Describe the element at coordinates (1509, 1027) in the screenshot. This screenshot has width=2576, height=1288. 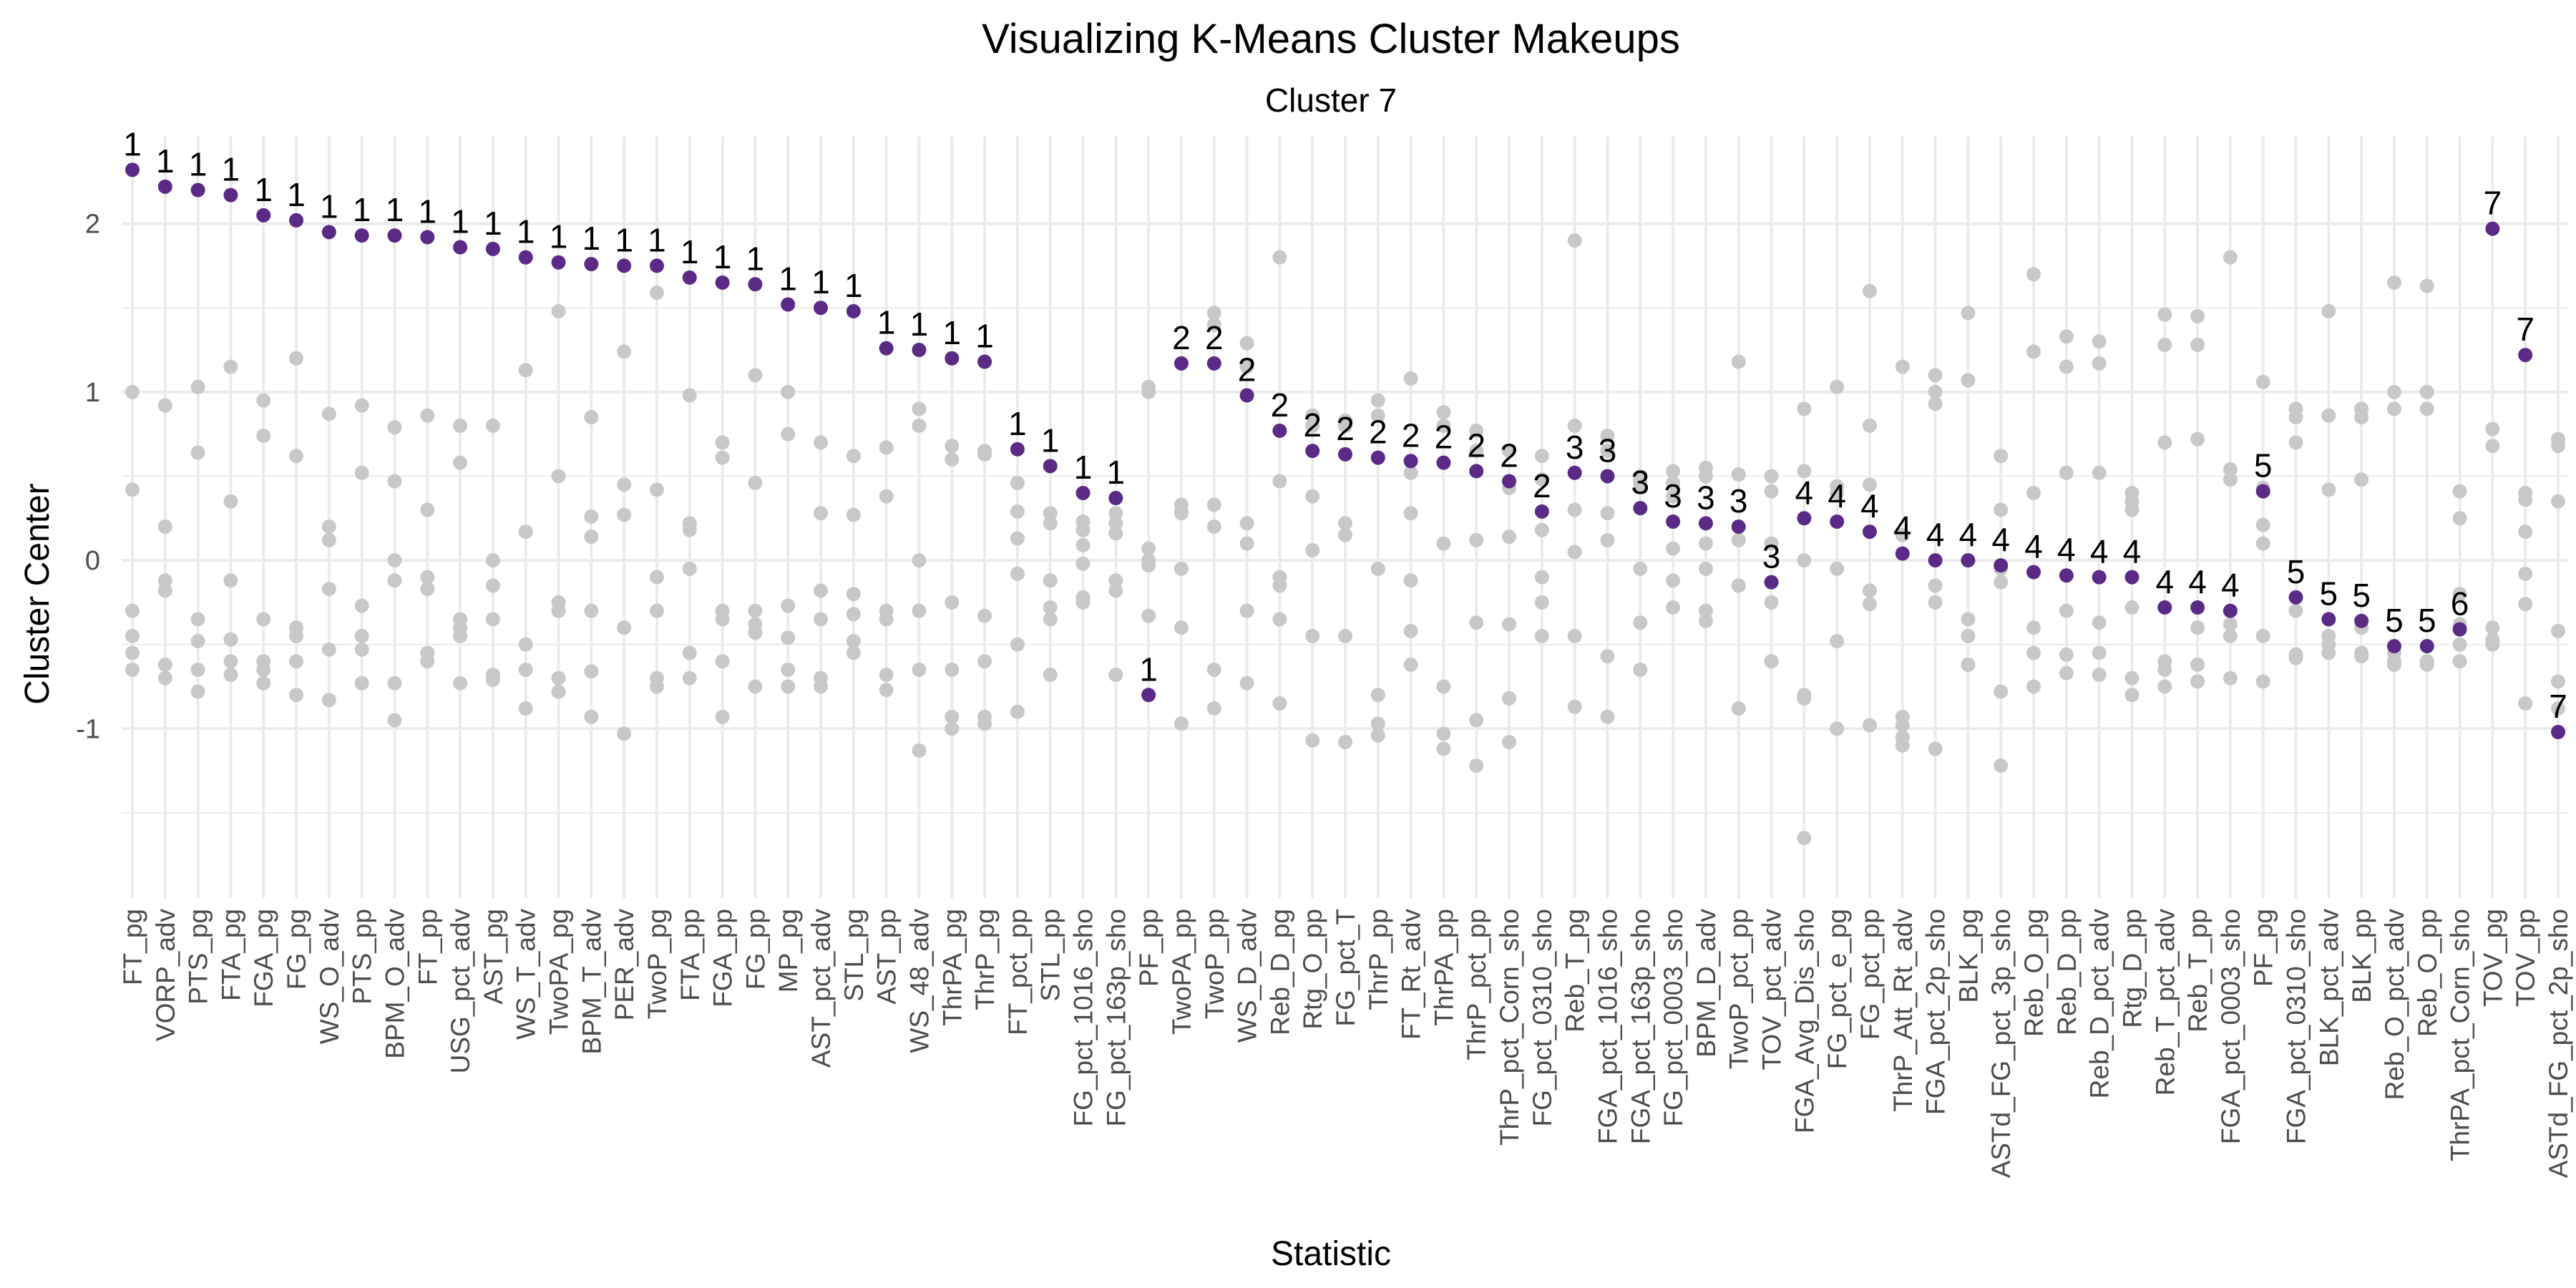
I see `x-tick-label: ThrP_pct_Corn_sho` at that location.